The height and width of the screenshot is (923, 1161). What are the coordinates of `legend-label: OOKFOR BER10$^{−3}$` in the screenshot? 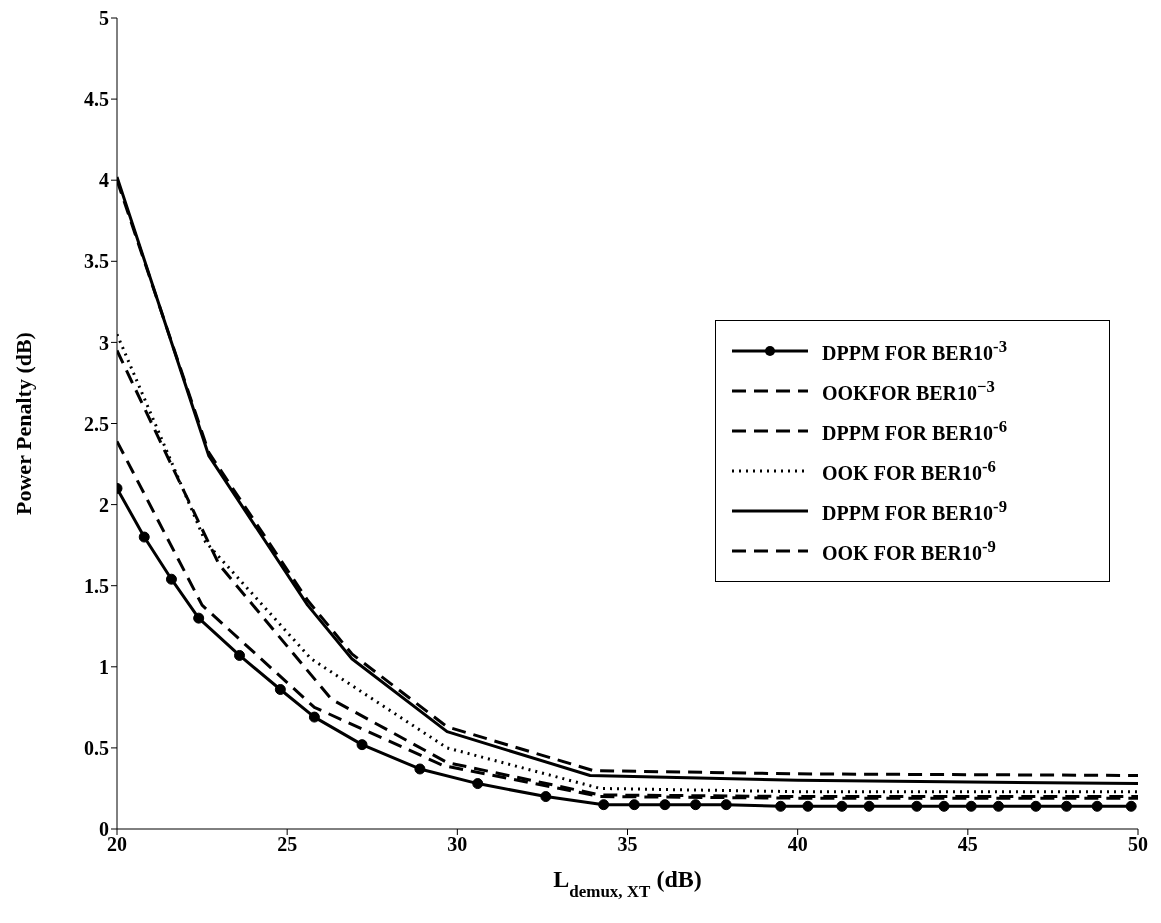 It's located at (908, 391).